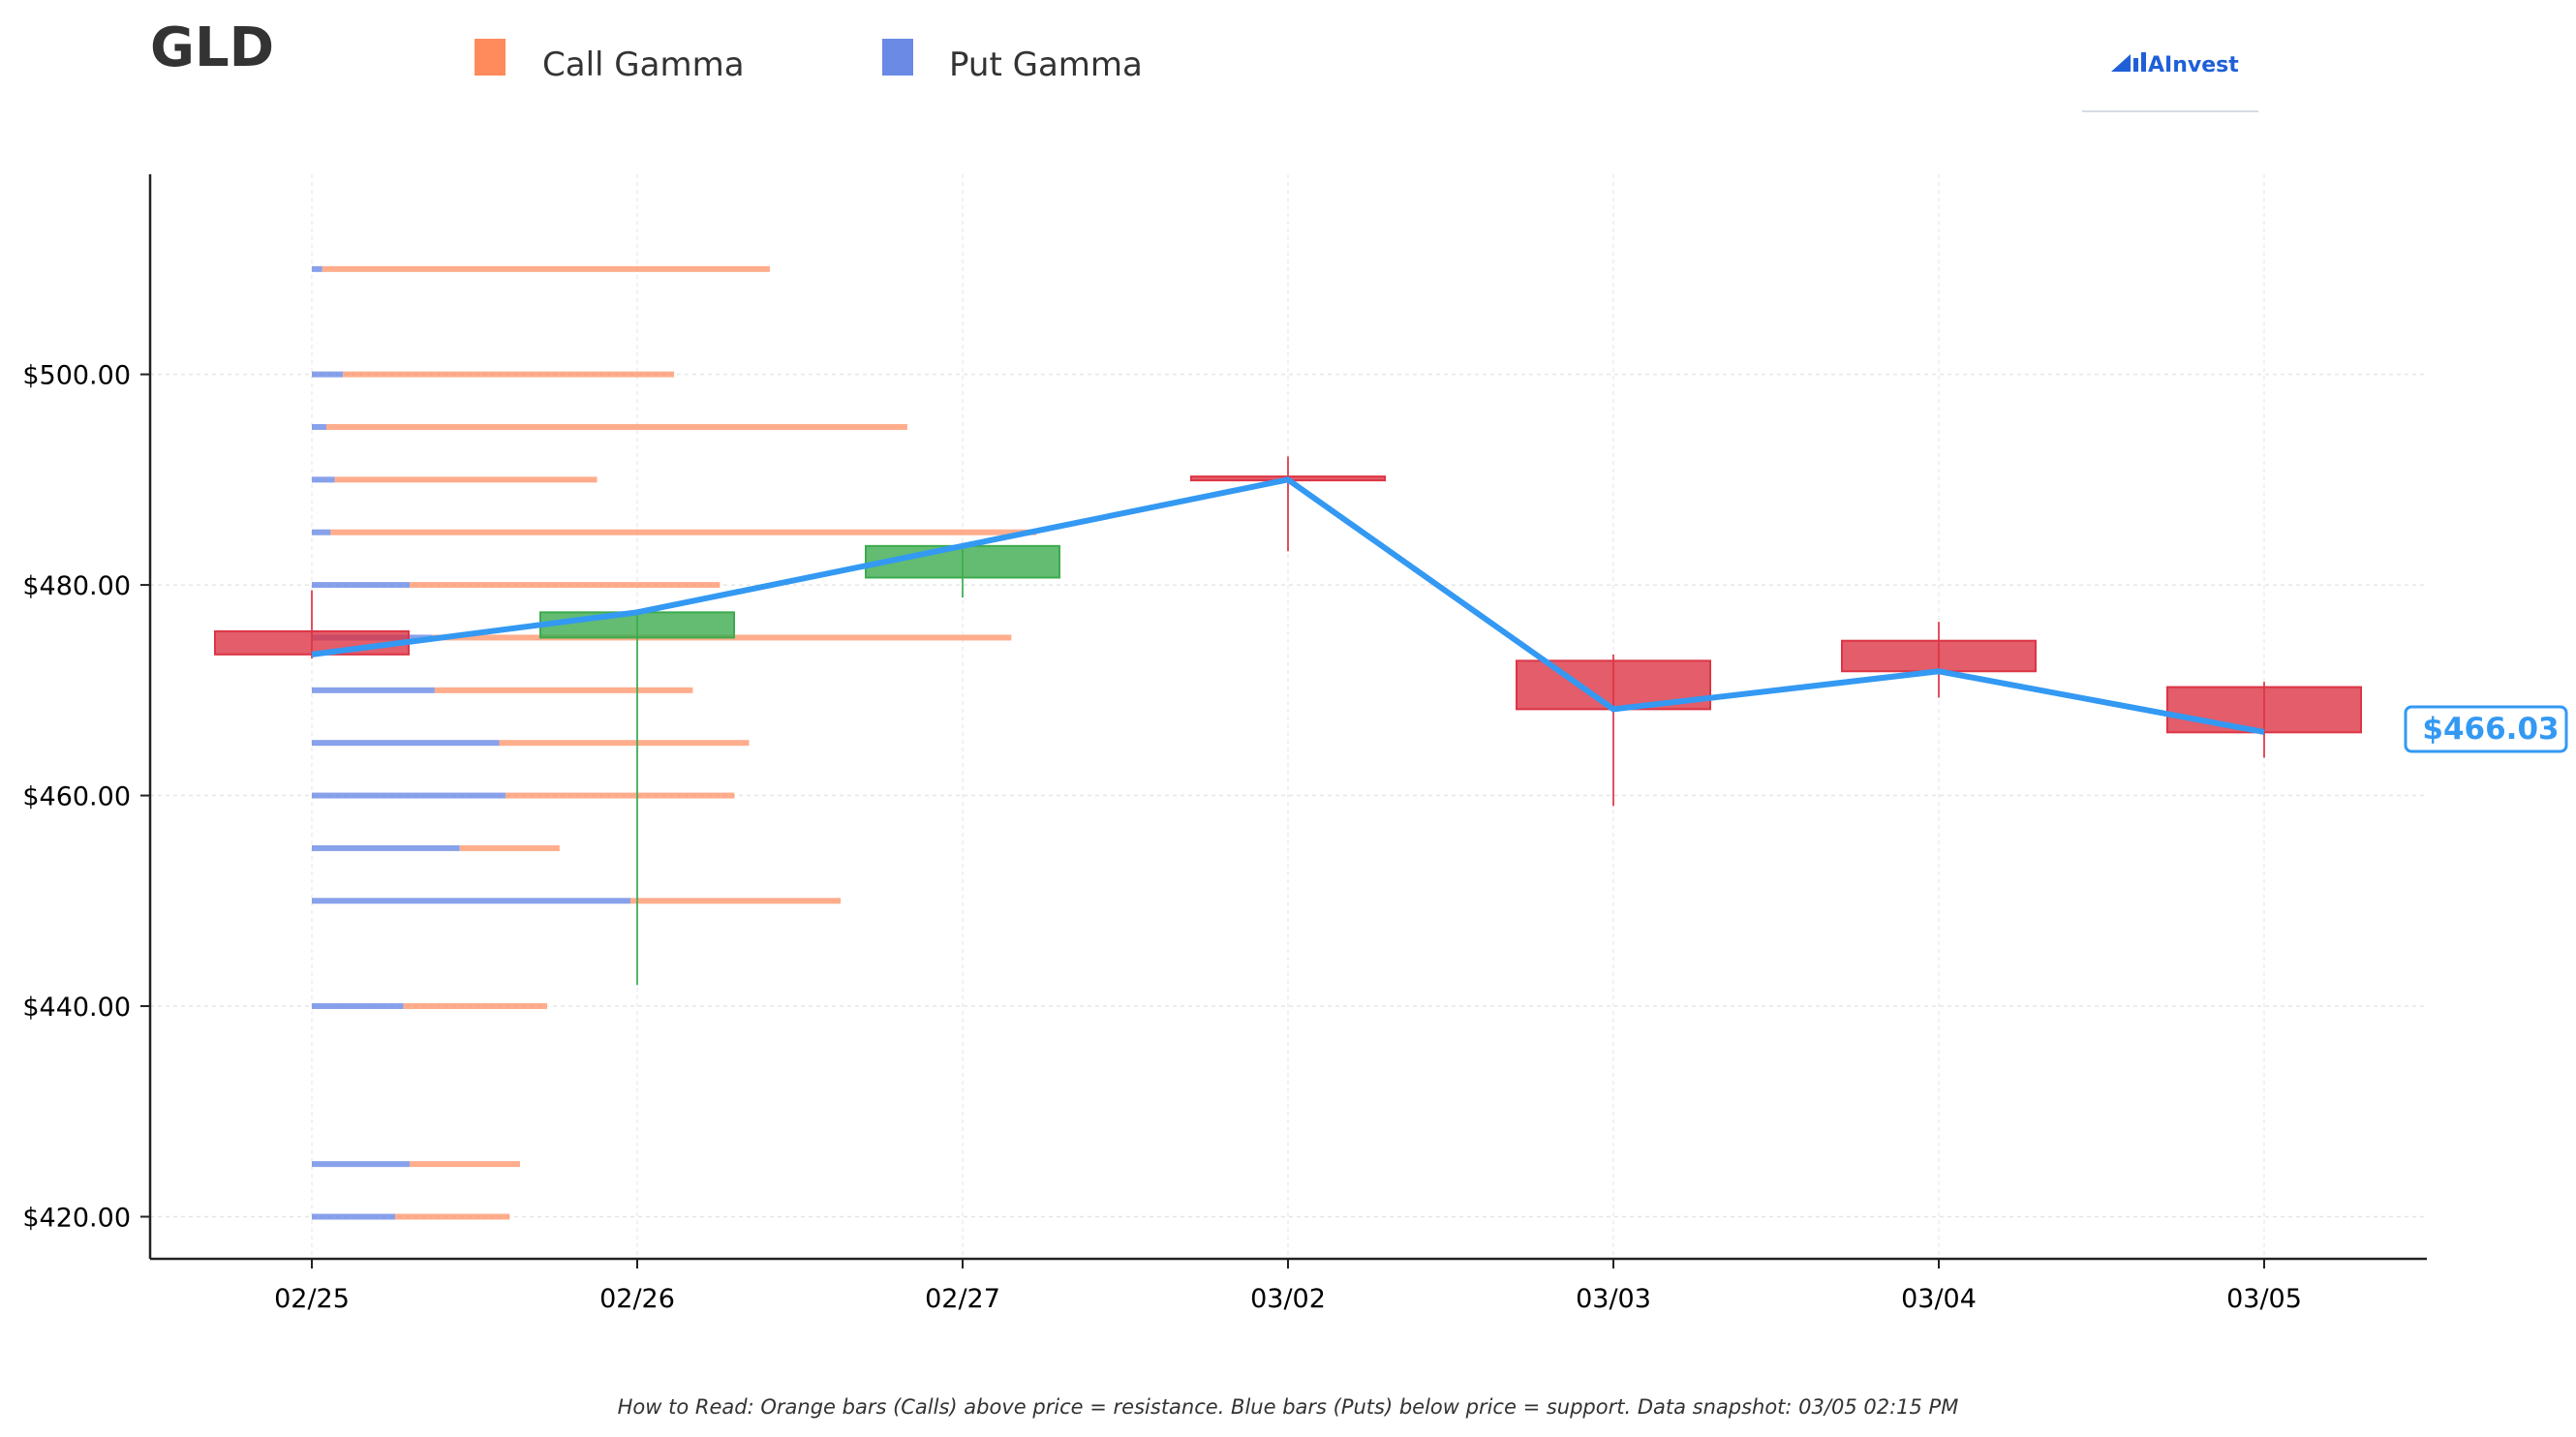  What do you see at coordinates (212, 48) in the screenshot?
I see `chart-title: GLD` at bounding box center [212, 48].